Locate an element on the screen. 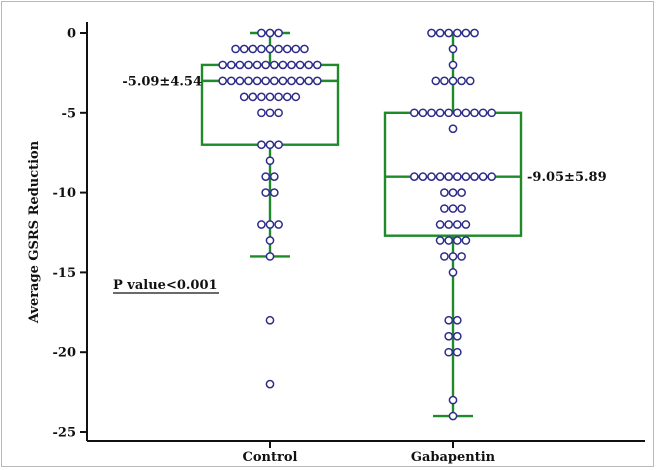 The height and width of the screenshot is (470, 657). x-tick-label: Gabapentin is located at coordinates (453, 457).